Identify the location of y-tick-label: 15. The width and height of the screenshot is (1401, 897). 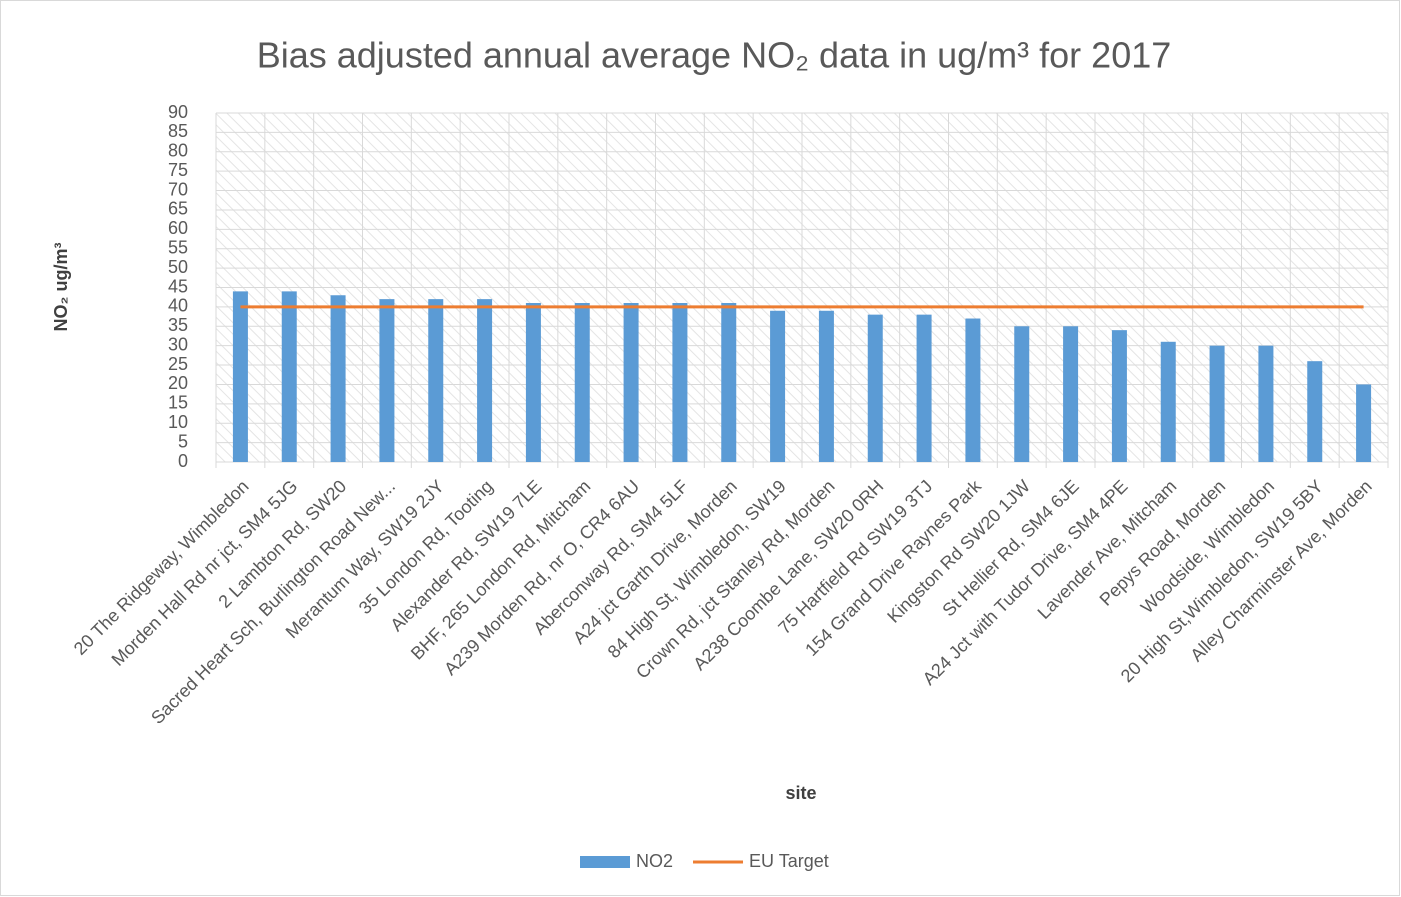
(178, 403).